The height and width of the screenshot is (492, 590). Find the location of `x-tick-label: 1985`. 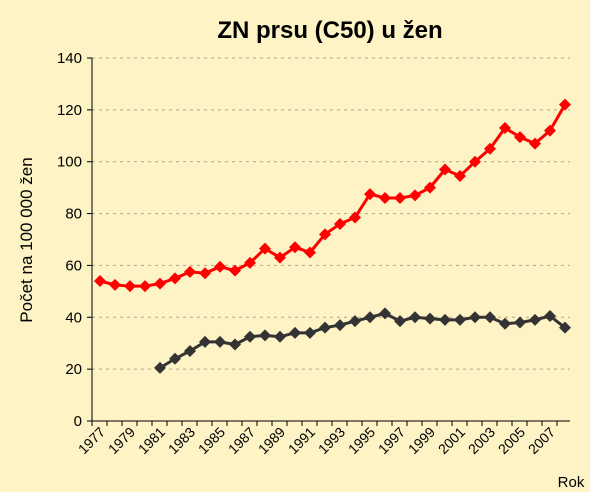

x-tick-label: 1985 is located at coordinates (211, 440).